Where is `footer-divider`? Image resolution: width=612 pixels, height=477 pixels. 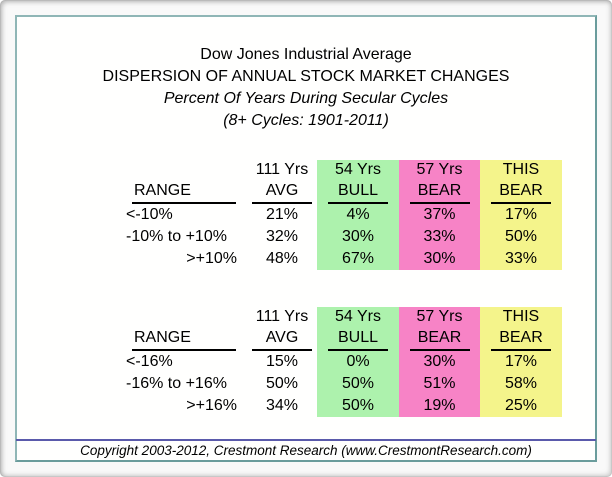
footer-divider is located at coordinates (306, 440).